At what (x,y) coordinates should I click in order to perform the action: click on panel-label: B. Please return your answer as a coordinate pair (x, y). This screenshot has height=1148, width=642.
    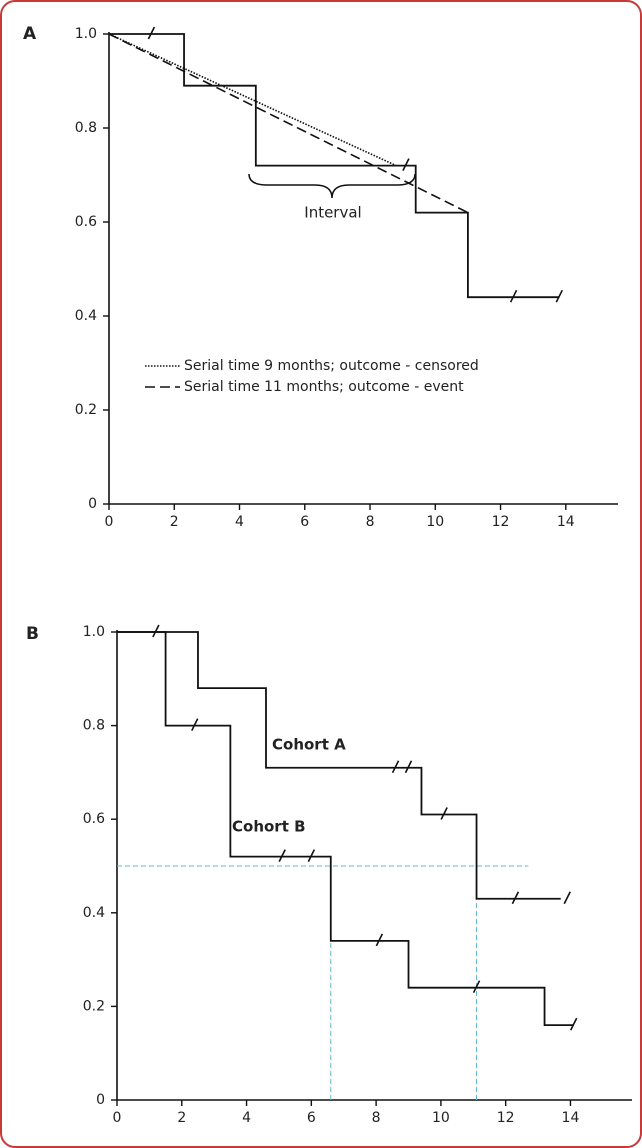
    Looking at the image, I should click on (32, 634).